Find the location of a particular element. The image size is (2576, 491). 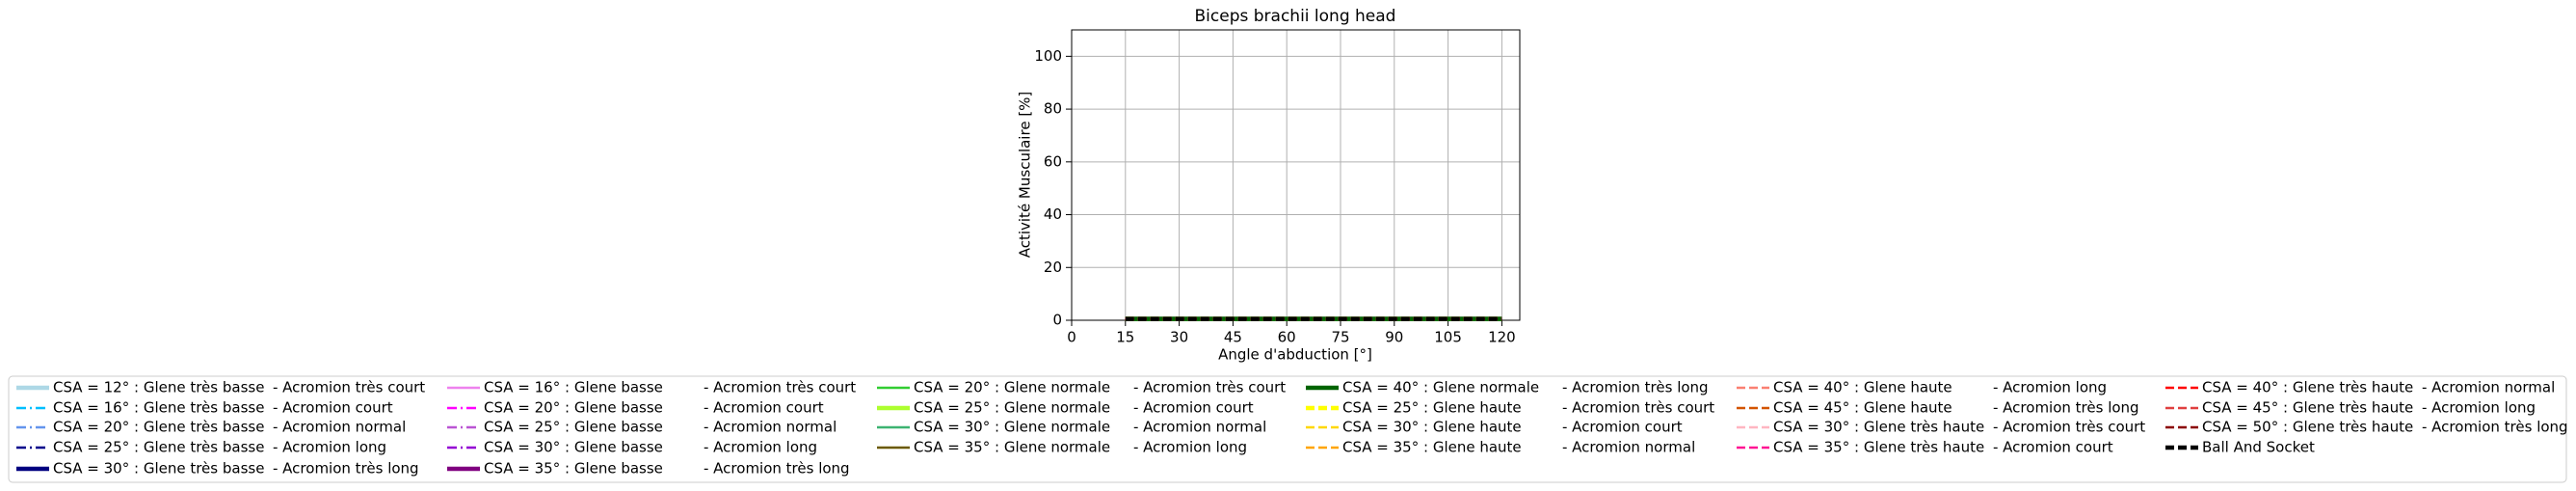

legend-label: CSA = 16° : Glene très basse is located at coordinates (158, 408).